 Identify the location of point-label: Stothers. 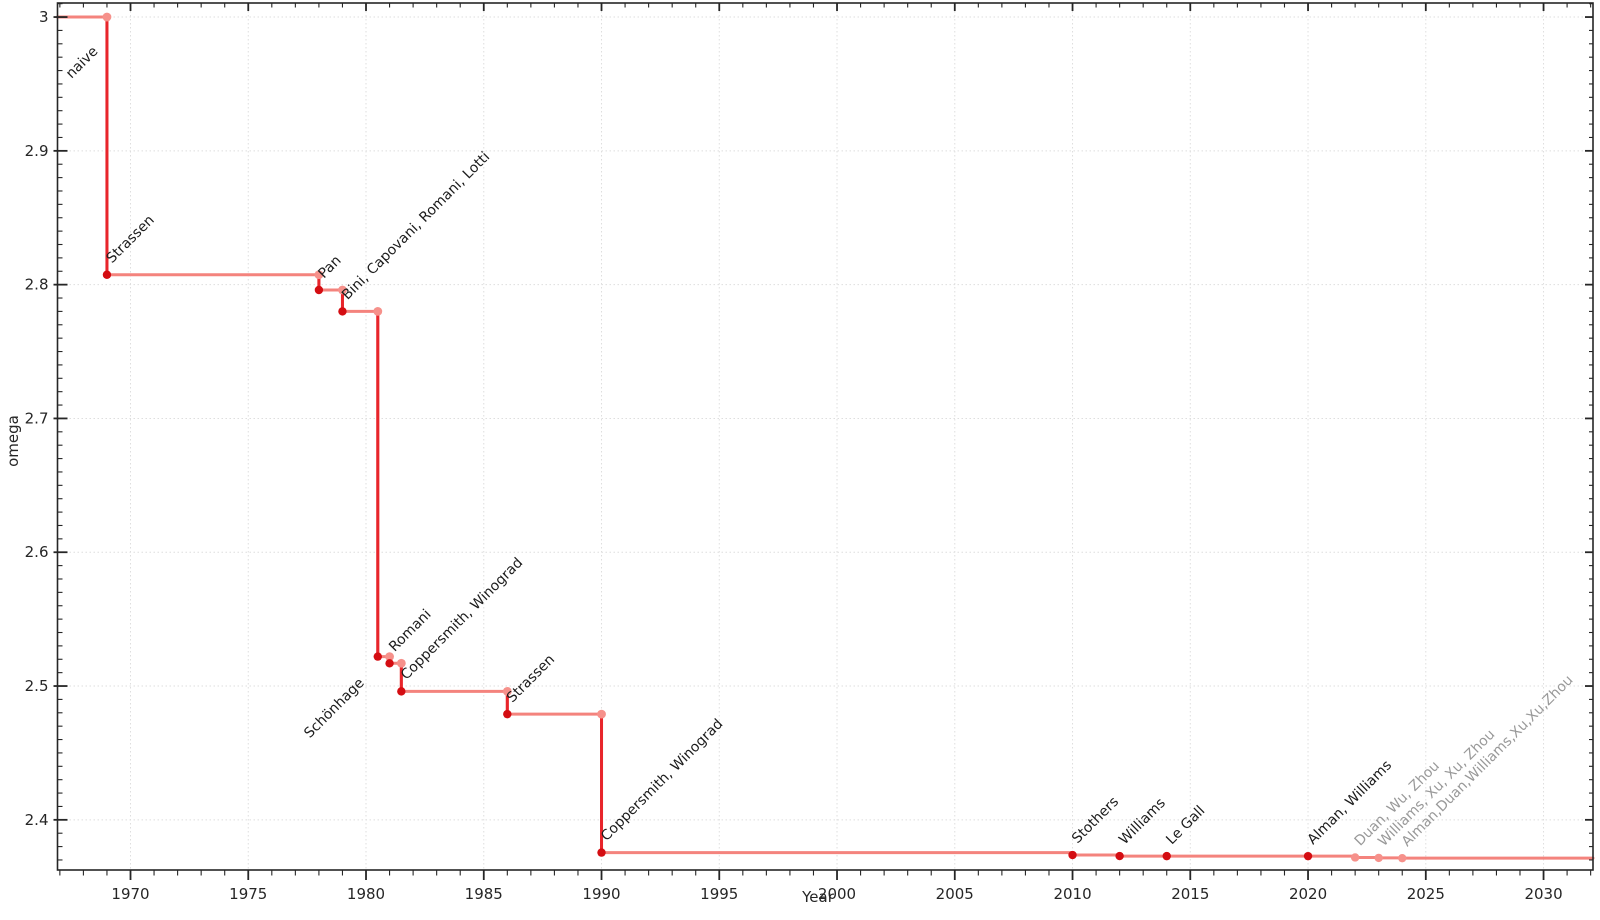
(1095, 820).